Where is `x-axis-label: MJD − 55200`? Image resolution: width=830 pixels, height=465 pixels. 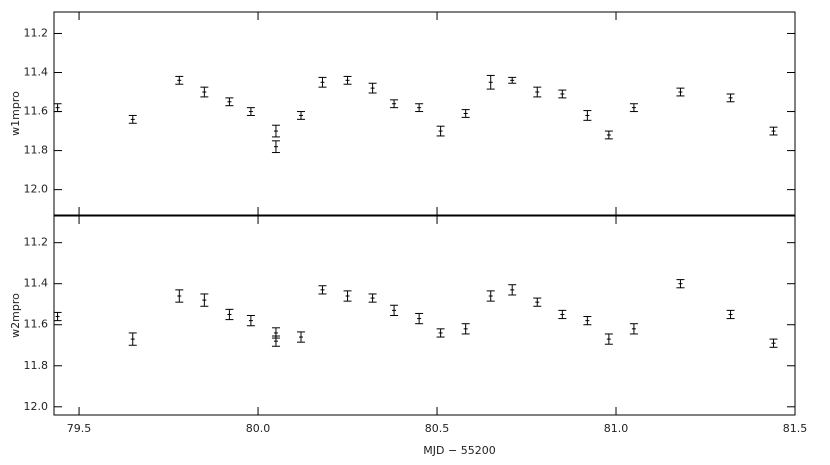 x-axis-label: MJD − 55200 is located at coordinates (459, 450).